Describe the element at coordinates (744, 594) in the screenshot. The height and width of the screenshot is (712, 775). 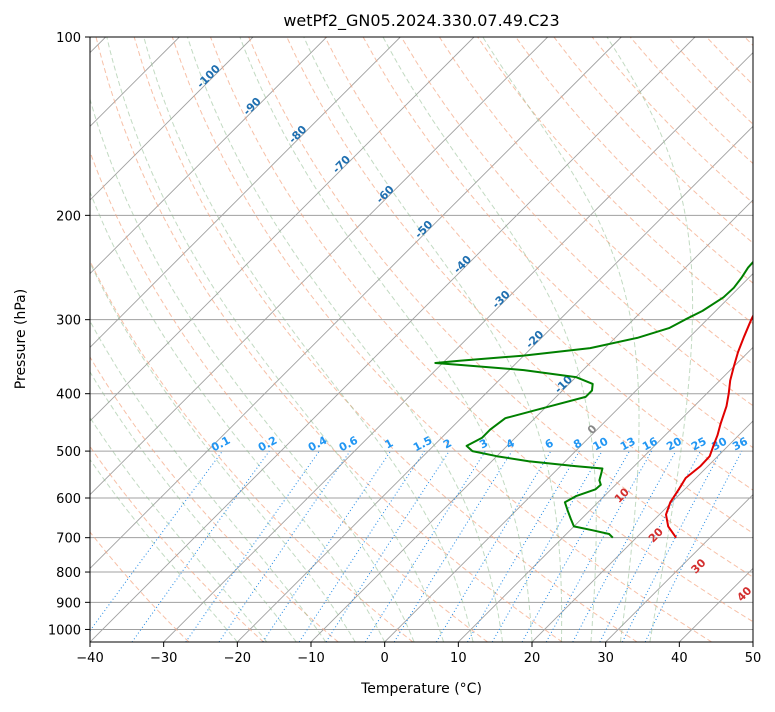
I see `dry-adiabat-label: 40` at that location.